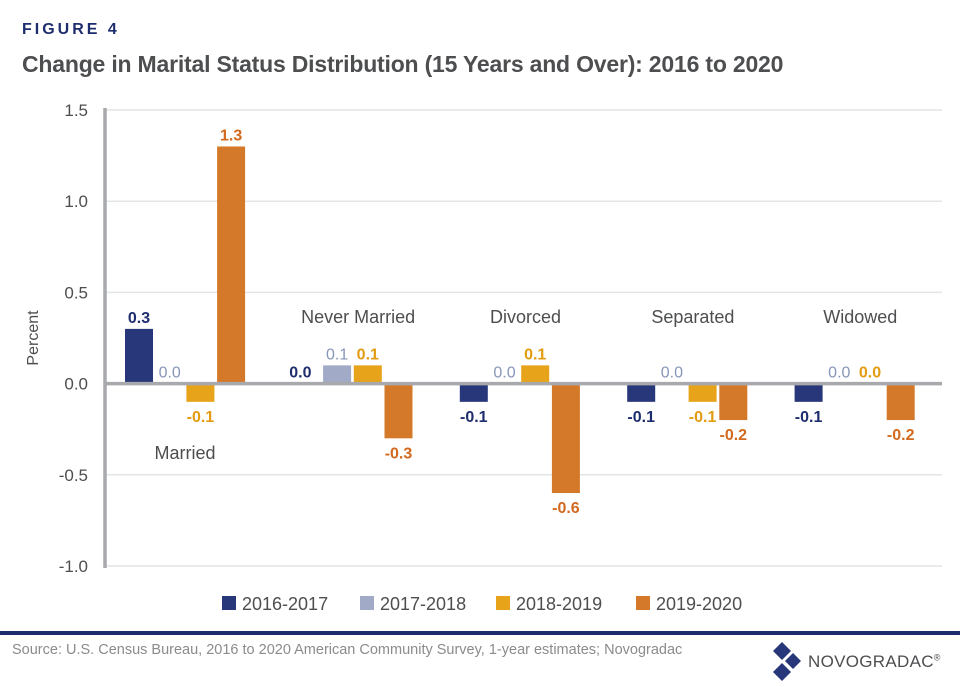  Describe the element at coordinates (358, 317) in the screenshot. I see `category-label: Never Married` at that location.